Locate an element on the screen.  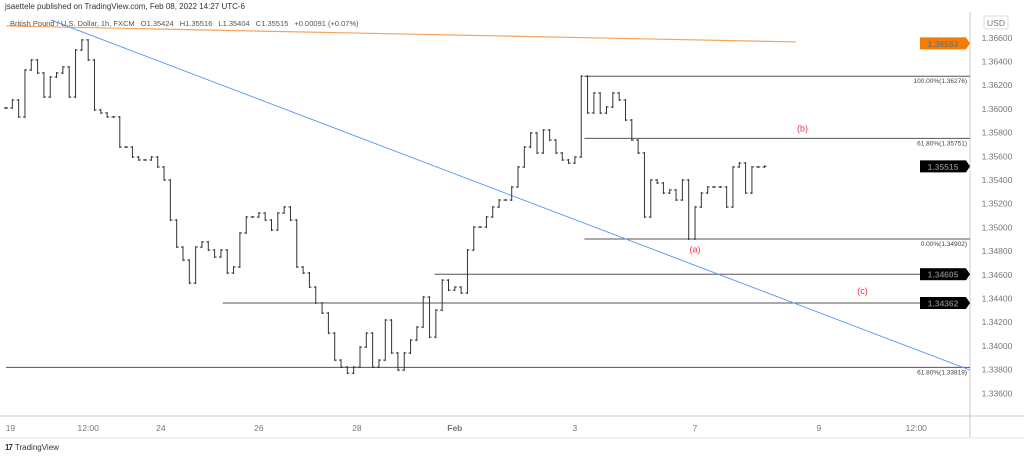
price-label-last-price is located at coordinates (943, 166).